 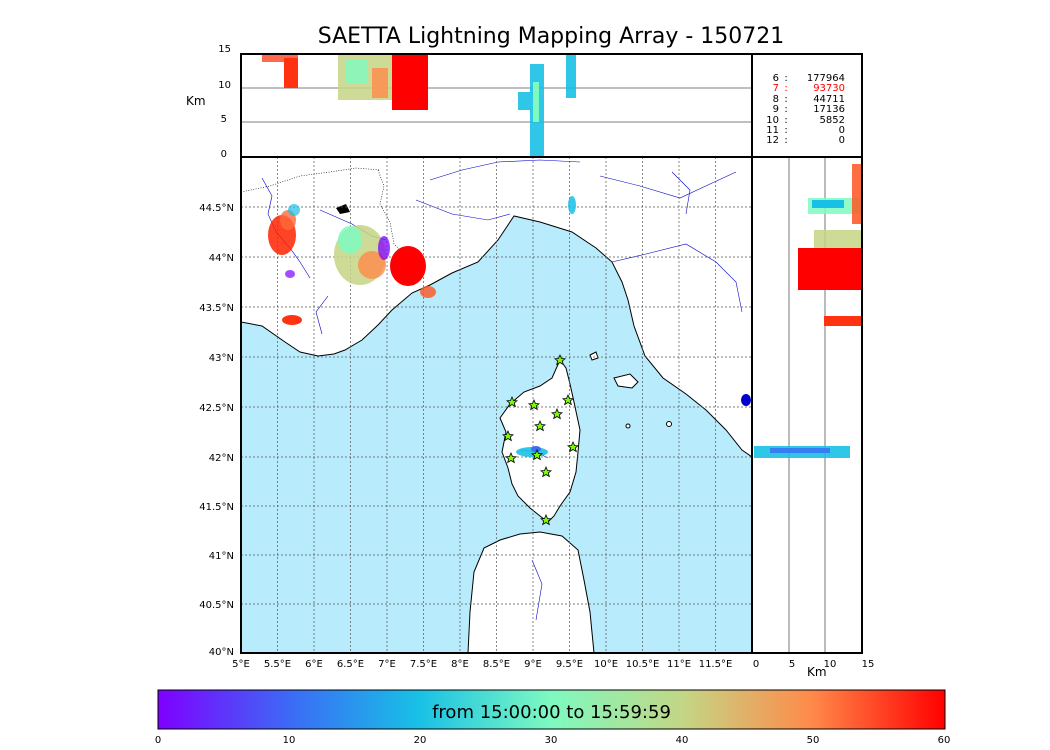 I want to click on lon-tick-8: 8°E, so click(x=460, y=664).